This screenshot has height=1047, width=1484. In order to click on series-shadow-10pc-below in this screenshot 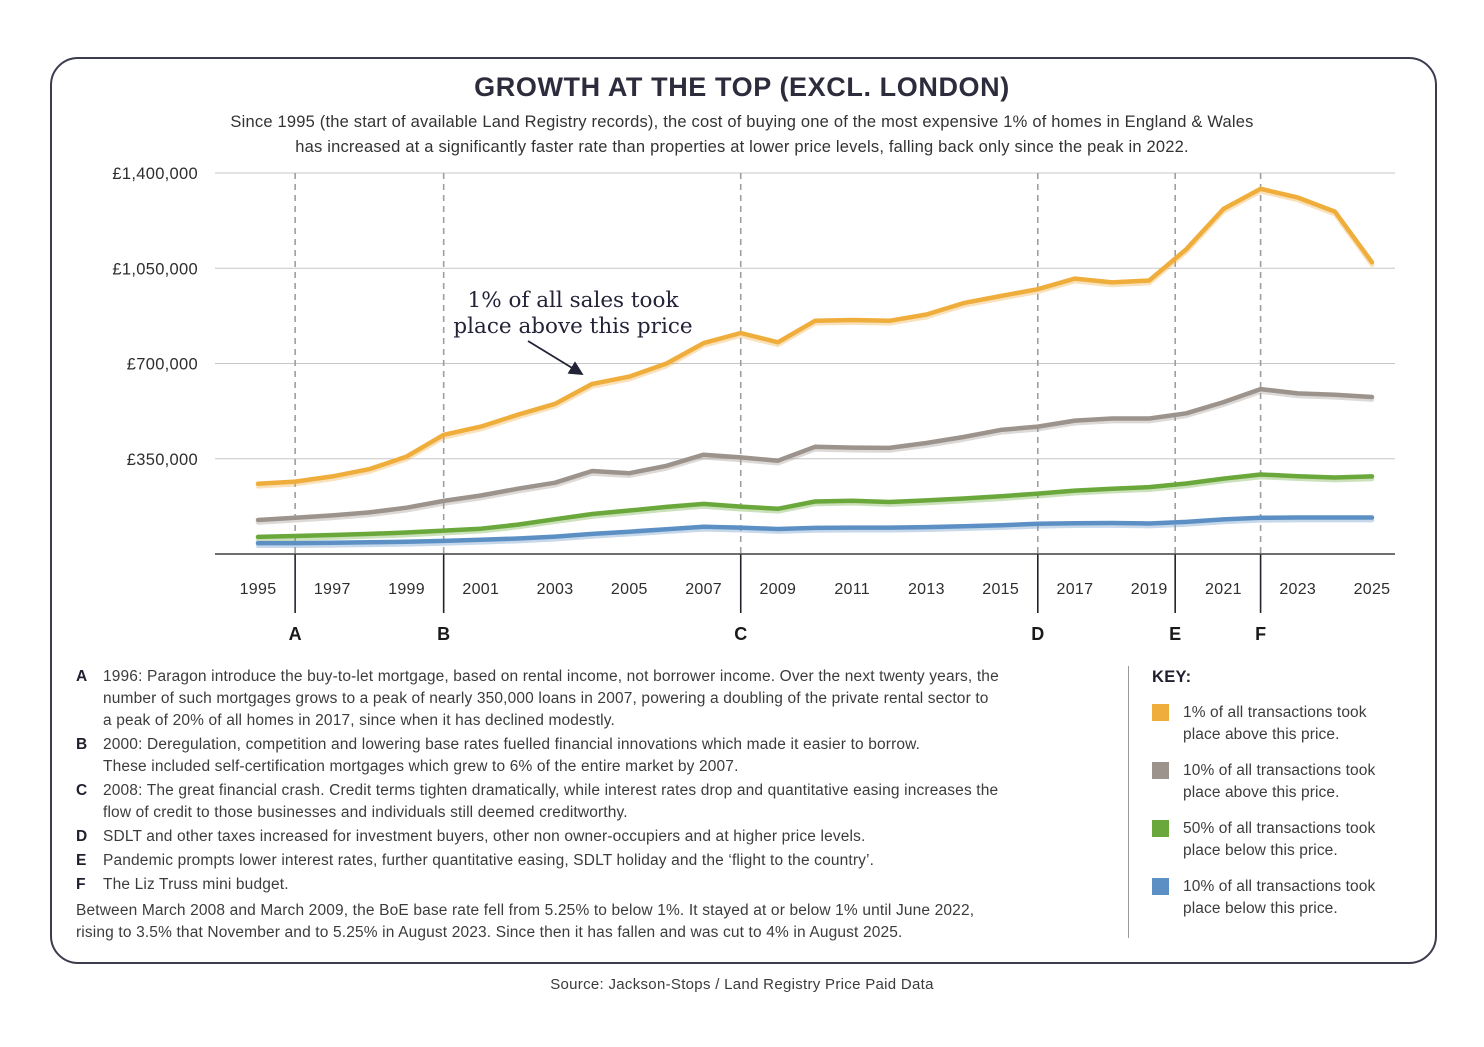, I will do `click(815, 532)`.